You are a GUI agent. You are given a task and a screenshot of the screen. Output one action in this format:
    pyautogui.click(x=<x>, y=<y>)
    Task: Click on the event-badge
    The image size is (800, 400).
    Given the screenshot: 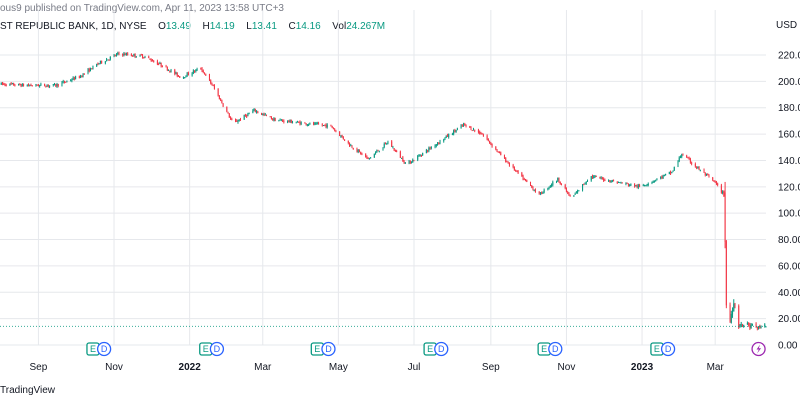 What is the action you would take?
    pyautogui.click(x=104, y=349)
    